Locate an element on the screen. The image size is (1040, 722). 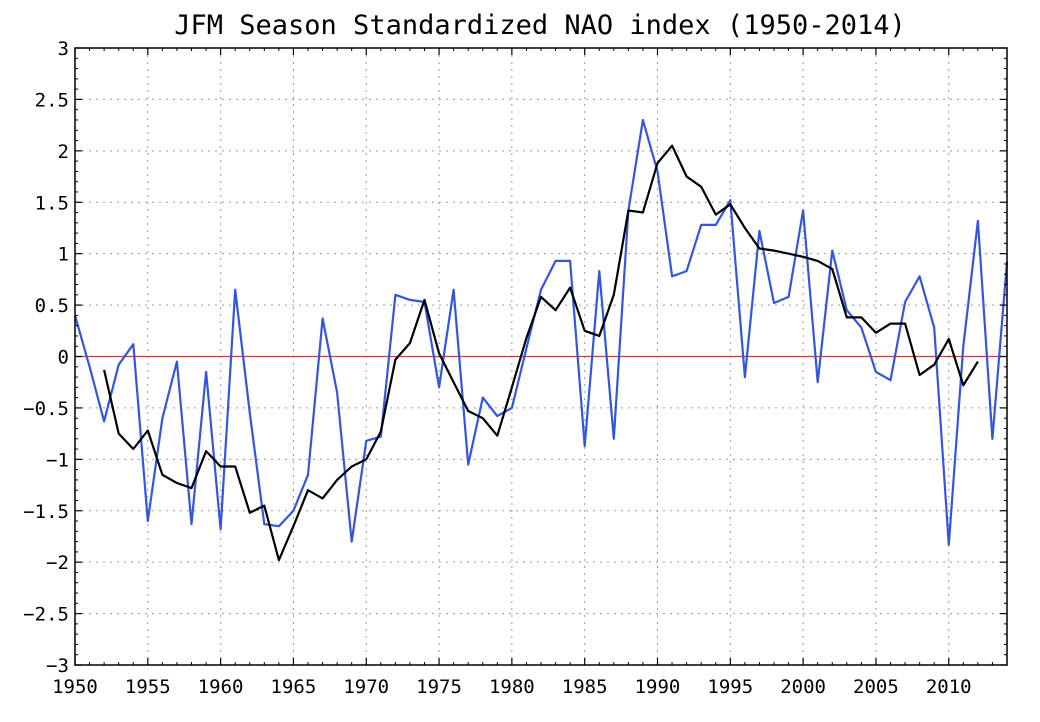
y-tick-label: −2 is located at coordinates (57, 563).